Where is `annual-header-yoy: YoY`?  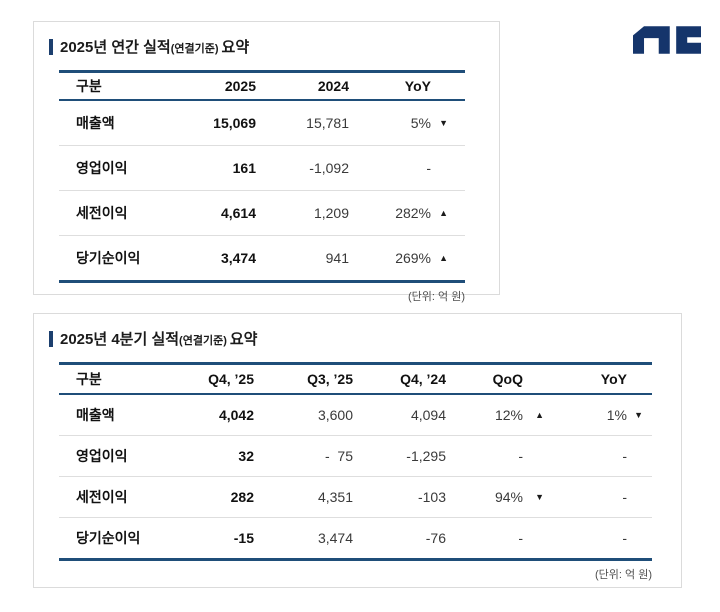
annual-header-yoy: YoY is located at coordinates (417, 86).